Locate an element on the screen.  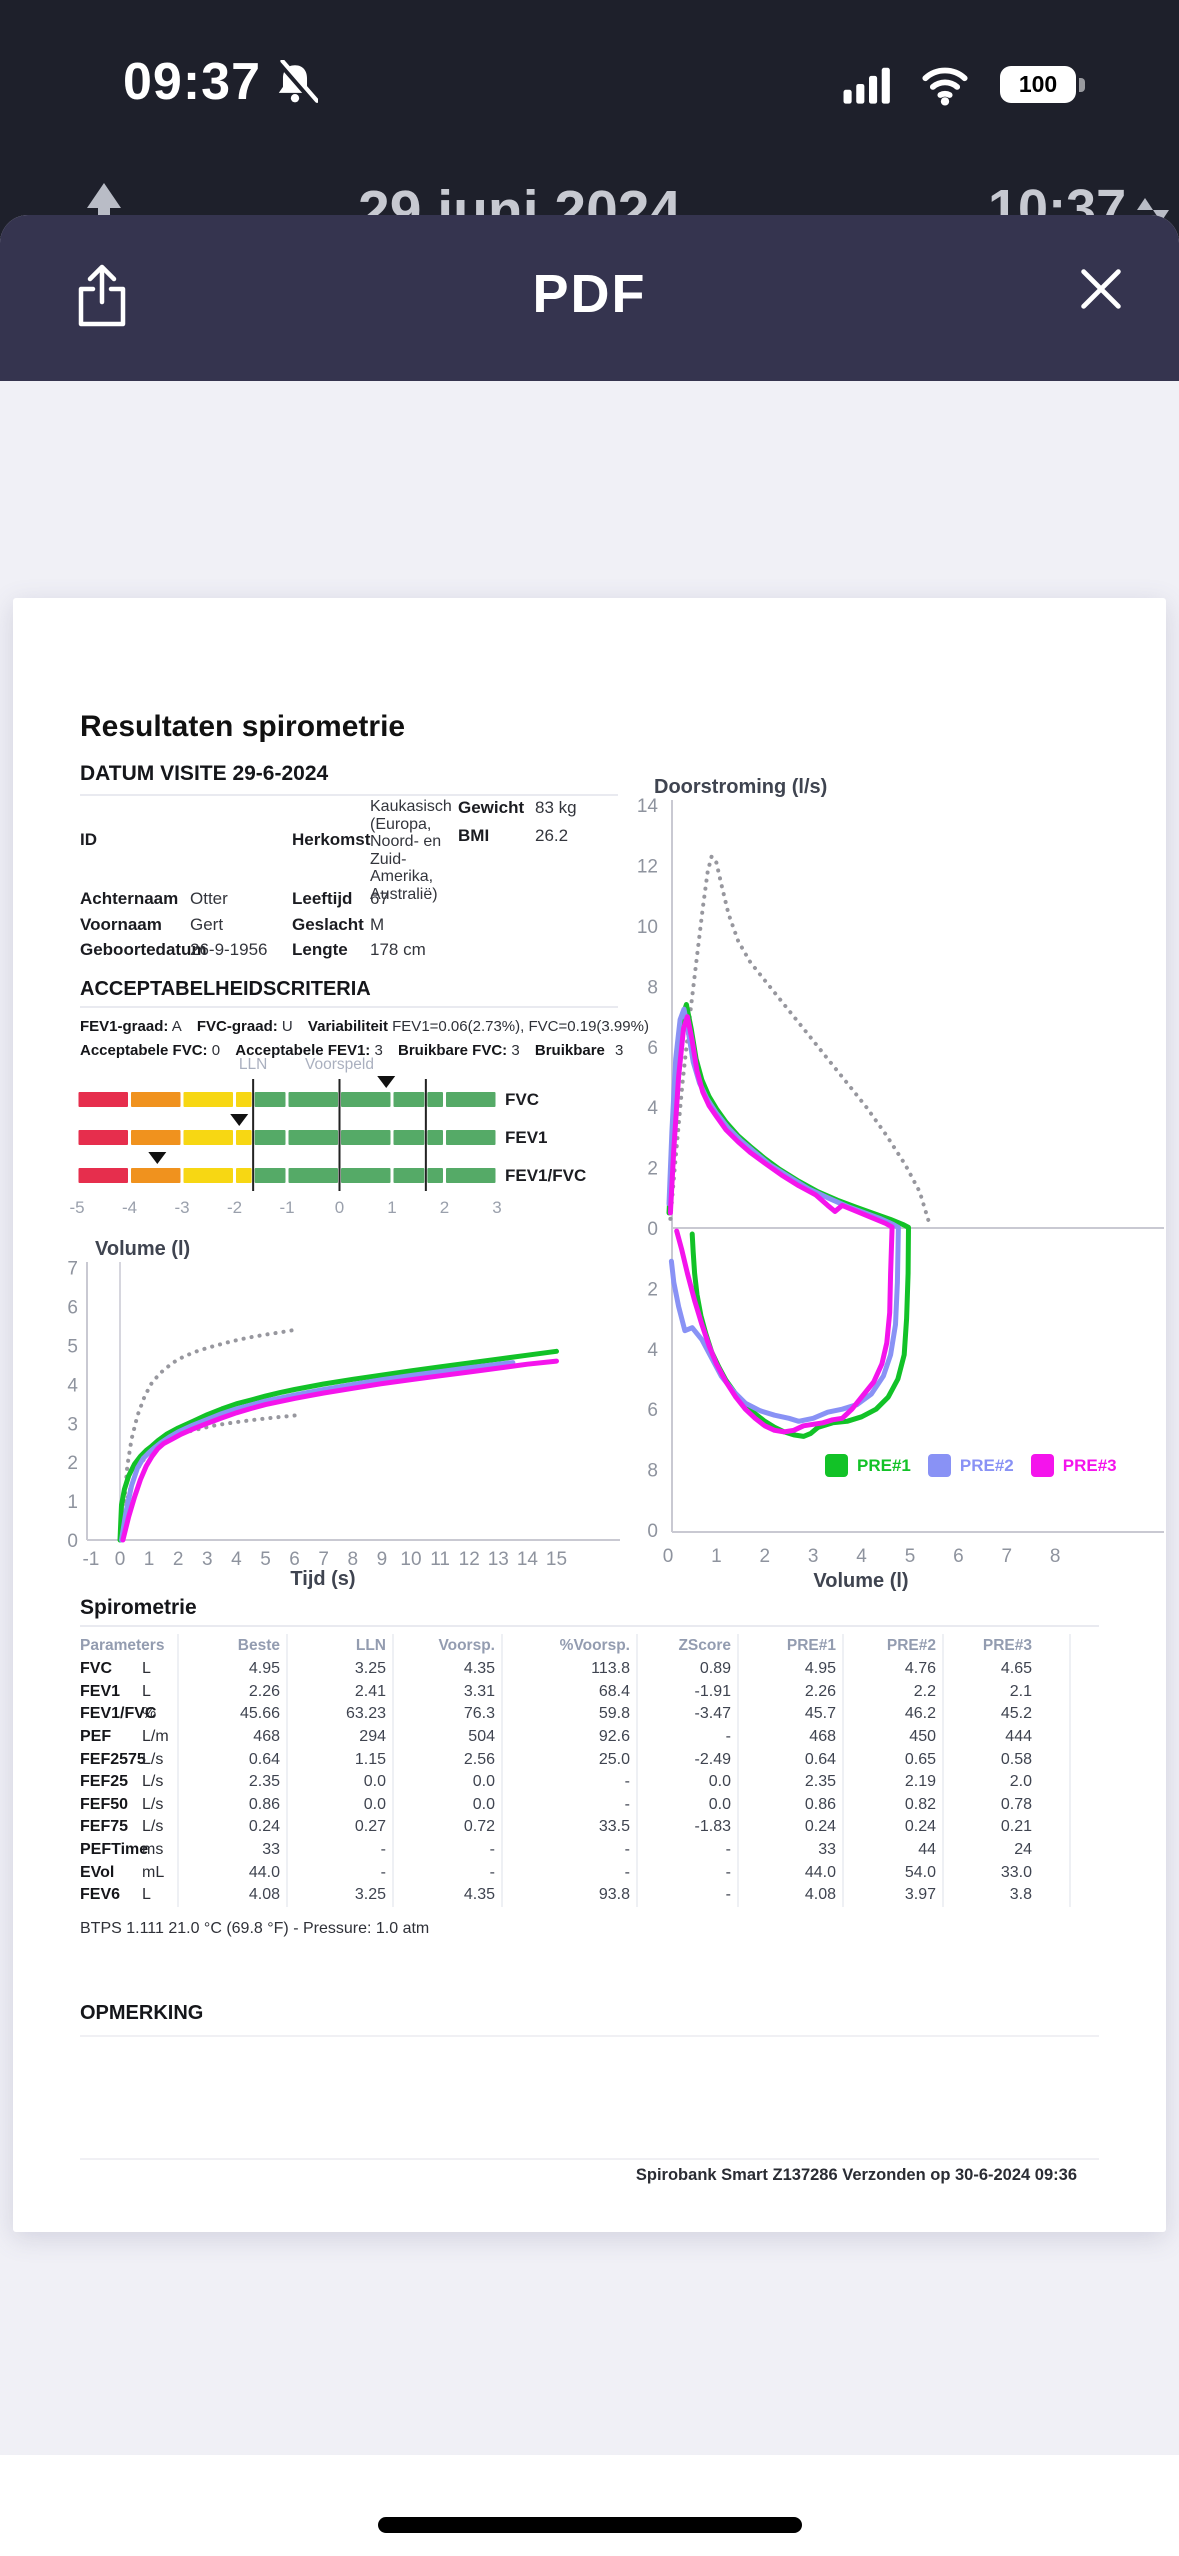
svg-text: -5 is located at coordinates (76, 1207).